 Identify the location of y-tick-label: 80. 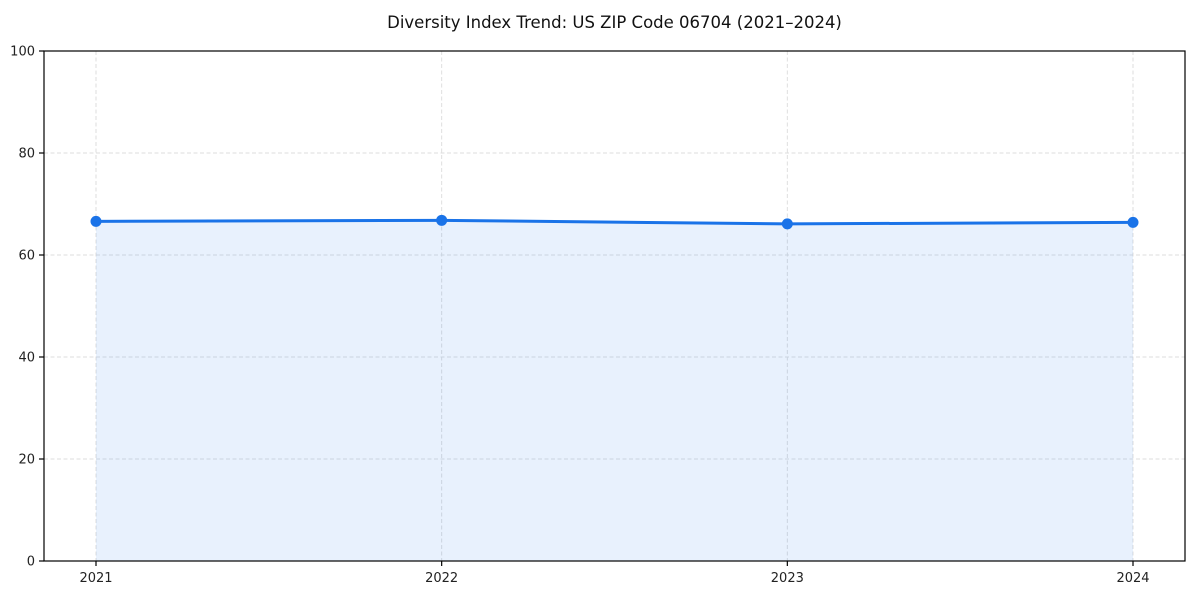
(26, 154).